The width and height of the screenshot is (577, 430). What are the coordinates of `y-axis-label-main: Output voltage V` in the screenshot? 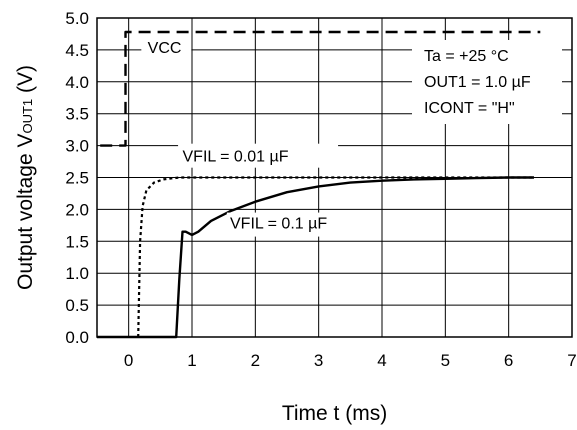 It's located at (25, 212).